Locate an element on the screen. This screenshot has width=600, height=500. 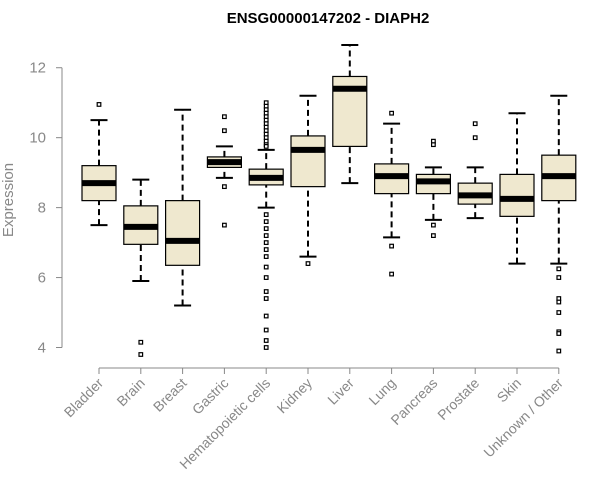
y-axis: 4 6 8 10 12 is located at coordinates (46, 208).